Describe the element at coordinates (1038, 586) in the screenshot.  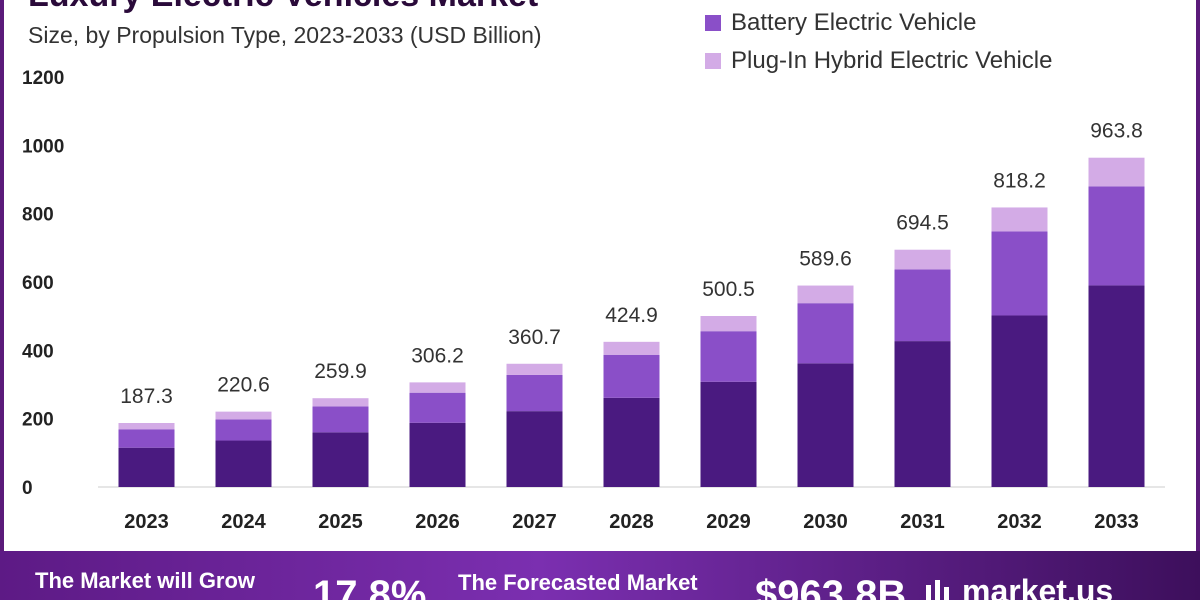
I see `footer-brand: market.us` at that location.